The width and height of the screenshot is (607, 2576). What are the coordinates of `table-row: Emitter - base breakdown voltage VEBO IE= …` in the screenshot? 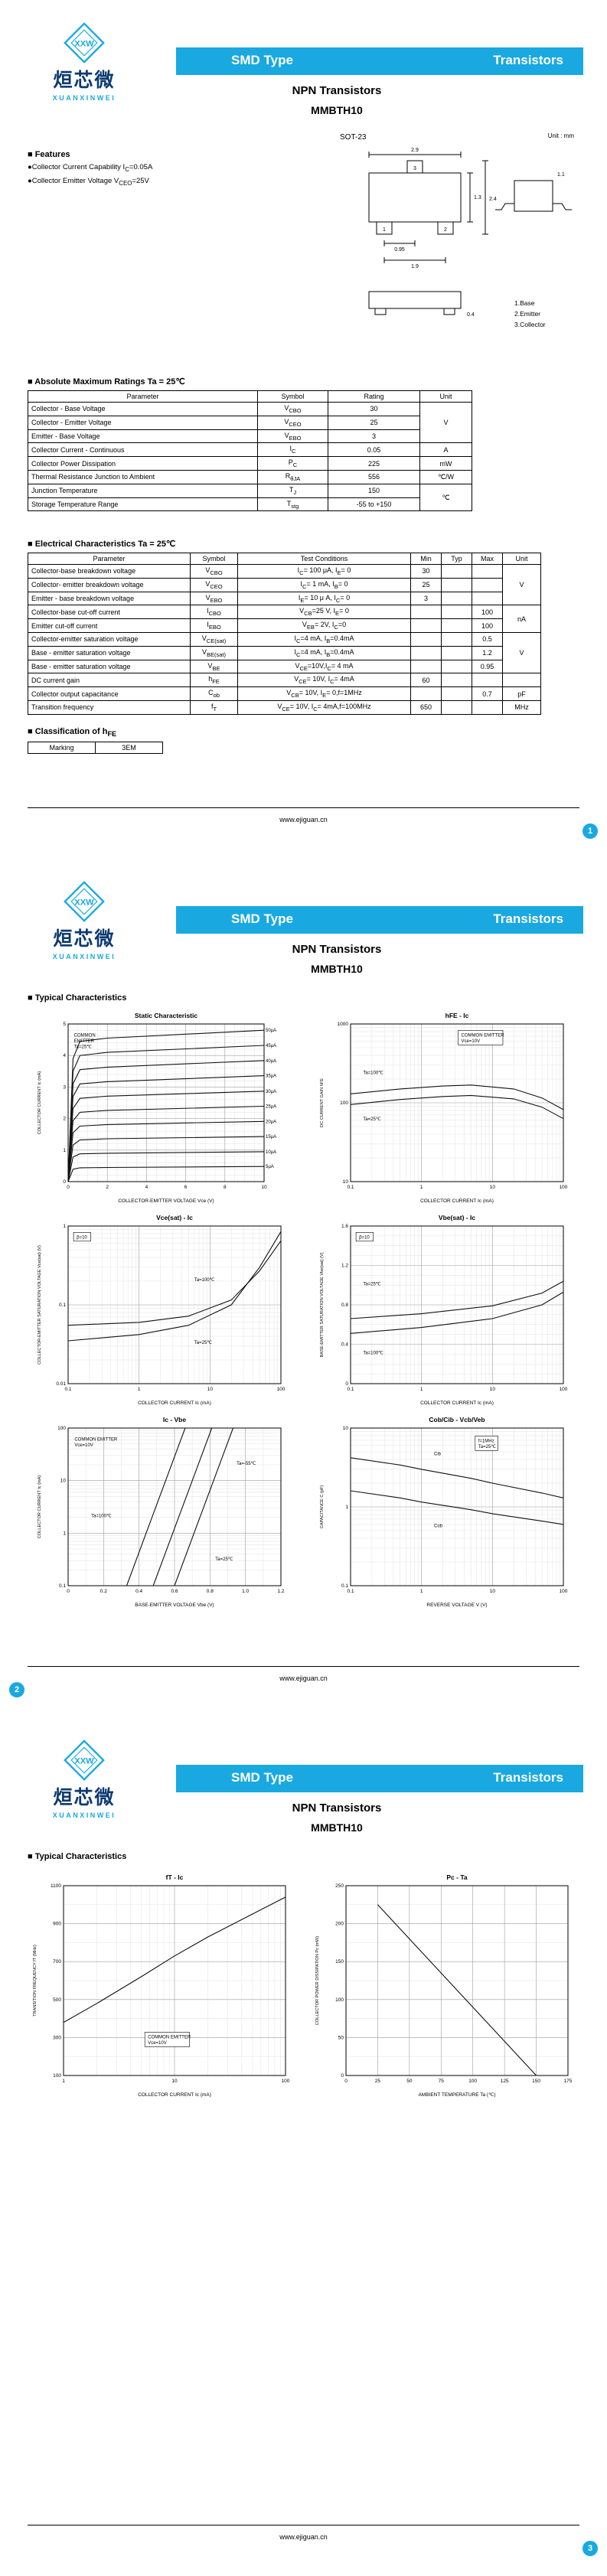 It's located at (284, 598).